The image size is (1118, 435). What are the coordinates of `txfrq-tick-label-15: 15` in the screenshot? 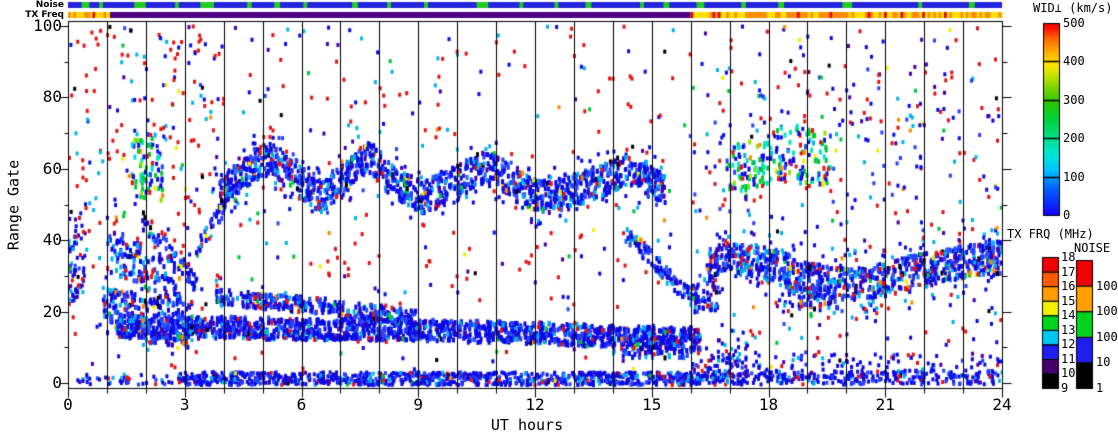 It's located at (1068, 300).